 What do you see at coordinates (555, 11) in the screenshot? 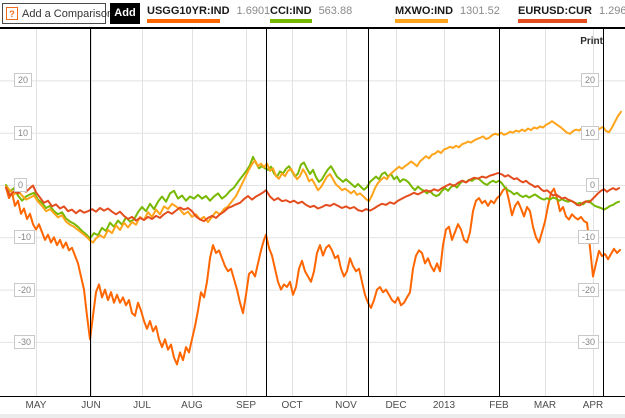
I see `legend-ticker: EURUSD:CUR` at bounding box center [555, 11].